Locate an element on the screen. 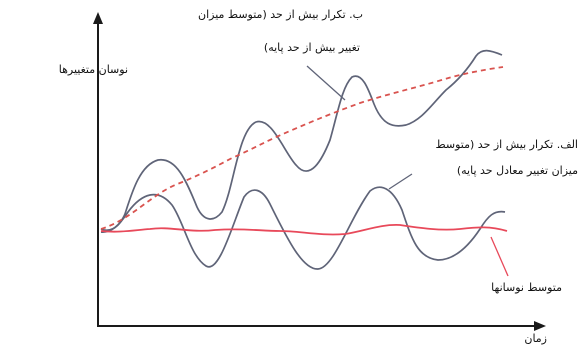 This screenshot has width=587, height=355. mean-line is located at coordinates (304, 230).